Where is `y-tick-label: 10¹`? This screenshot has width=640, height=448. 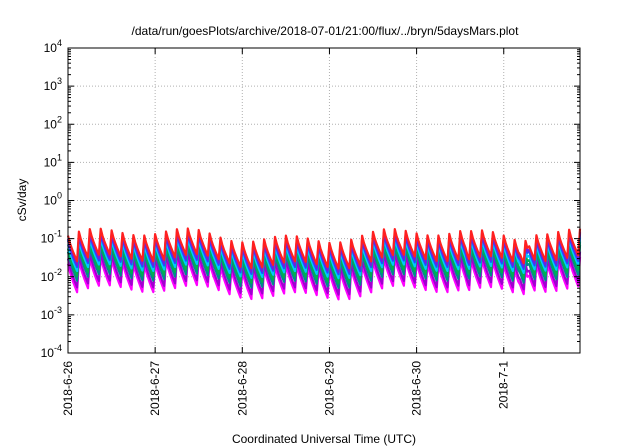
y-tick-label: 10¹ is located at coordinates (53, 160).